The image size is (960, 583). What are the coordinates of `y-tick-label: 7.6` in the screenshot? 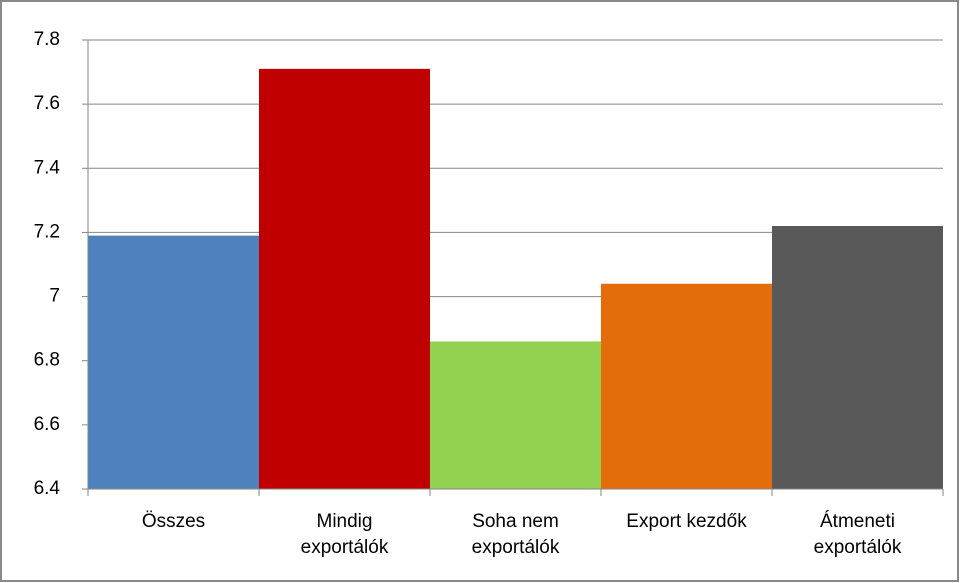 It's located at (47, 103).